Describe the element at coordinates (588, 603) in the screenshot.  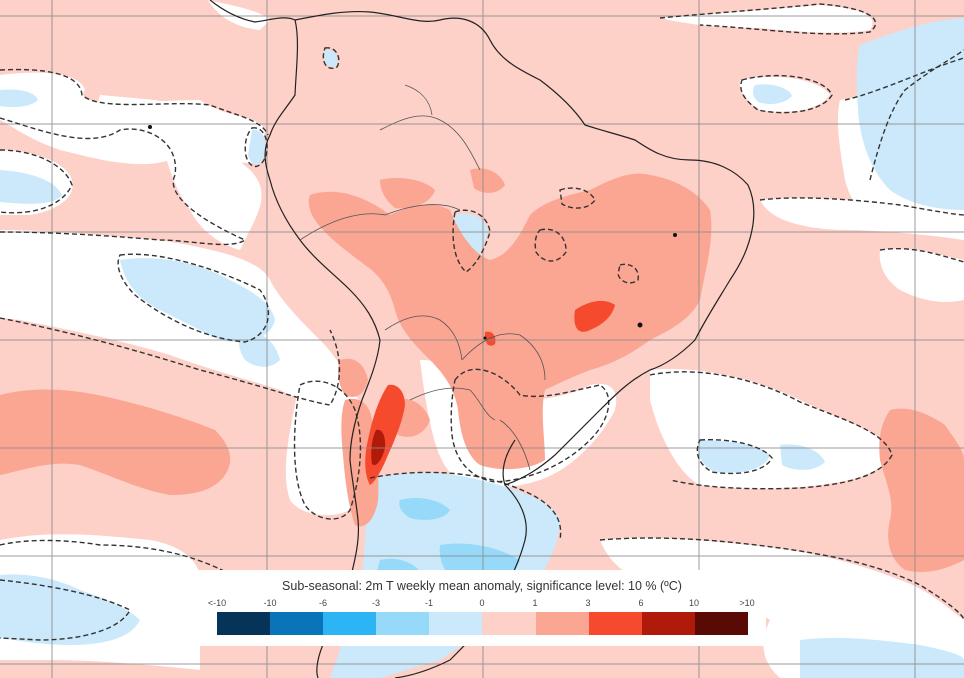
I see `legend-tick: 3` at that location.